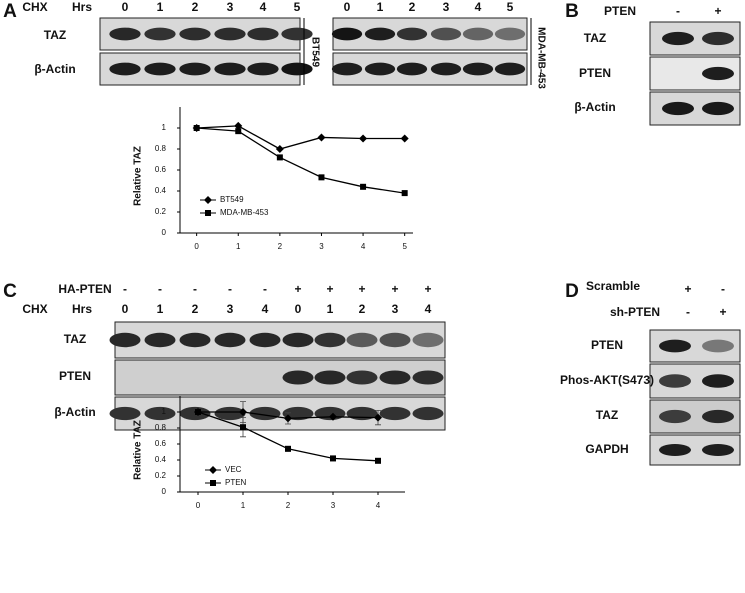  What do you see at coordinates (233, 469) in the screenshot?
I see `legend-label: VEC` at bounding box center [233, 469].